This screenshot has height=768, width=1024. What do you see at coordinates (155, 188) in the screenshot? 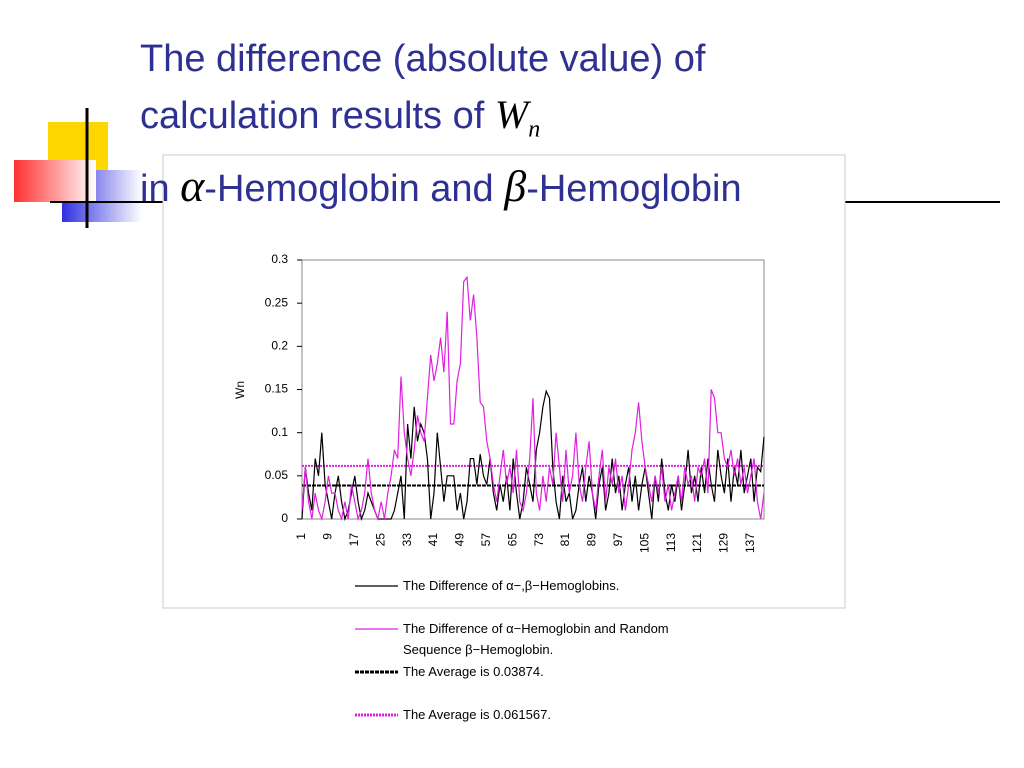
I see `title-text: in` at bounding box center [155, 188].